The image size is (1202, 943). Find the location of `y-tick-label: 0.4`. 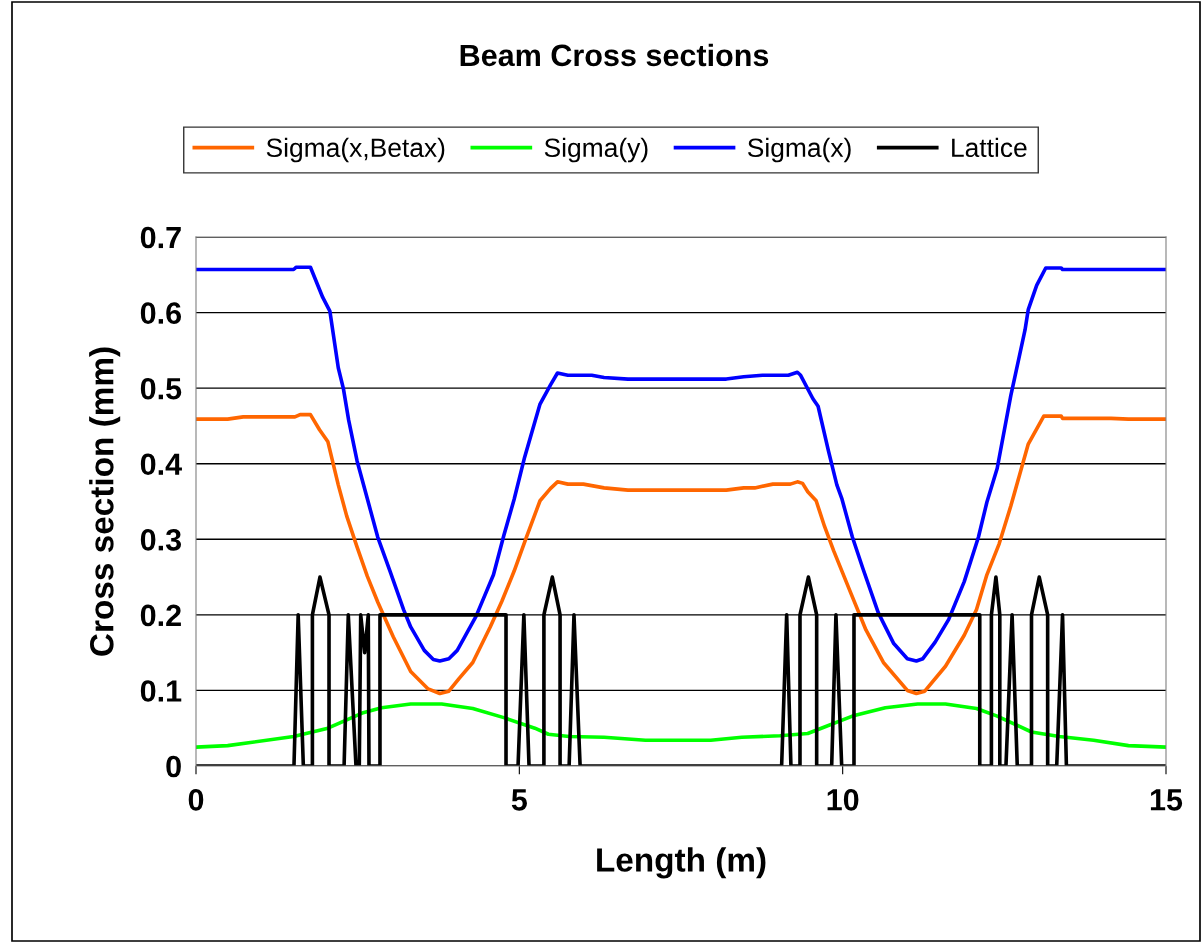

y-tick-label: 0.4 is located at coordinates (161, 464).